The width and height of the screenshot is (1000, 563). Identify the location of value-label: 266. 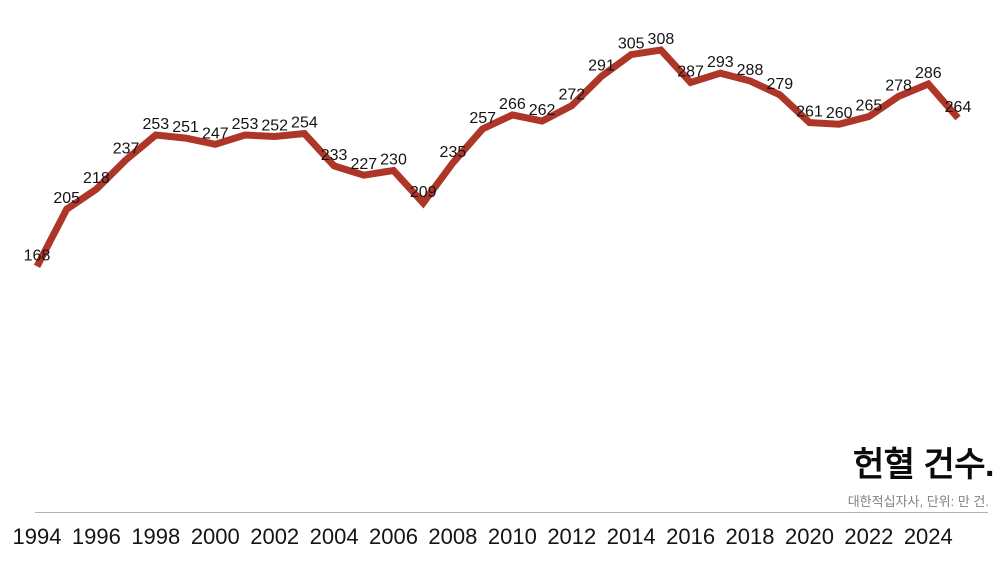
(512, 104).